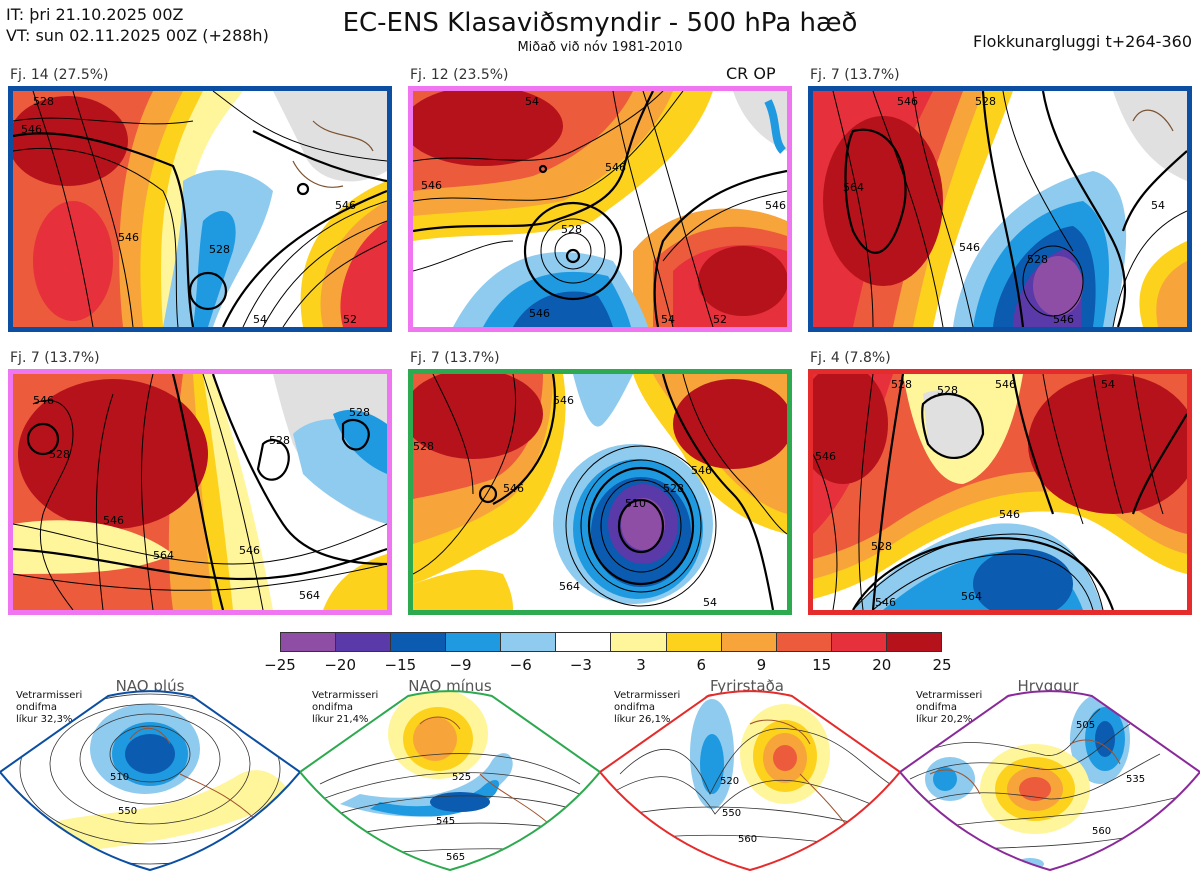  I want to click on regime-map-3-graphic: 520 550 560, so click(750, 781).